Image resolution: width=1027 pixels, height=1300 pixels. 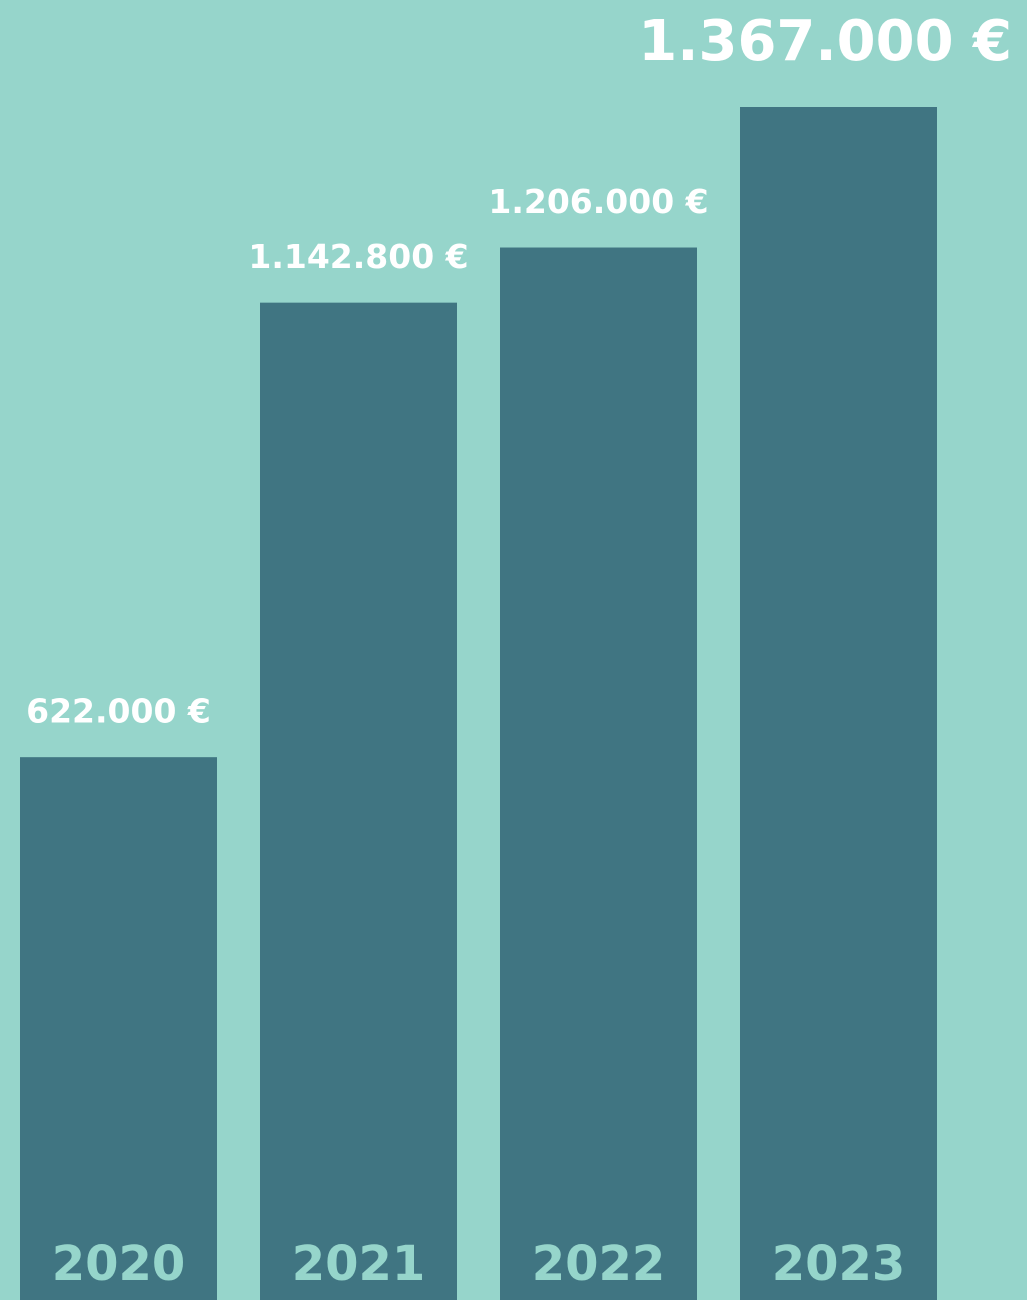 What do you see at coordinates (825, 41) in the screenshot?
I see `value-label: 1.367.000 €` at bounding box center [825, 41].